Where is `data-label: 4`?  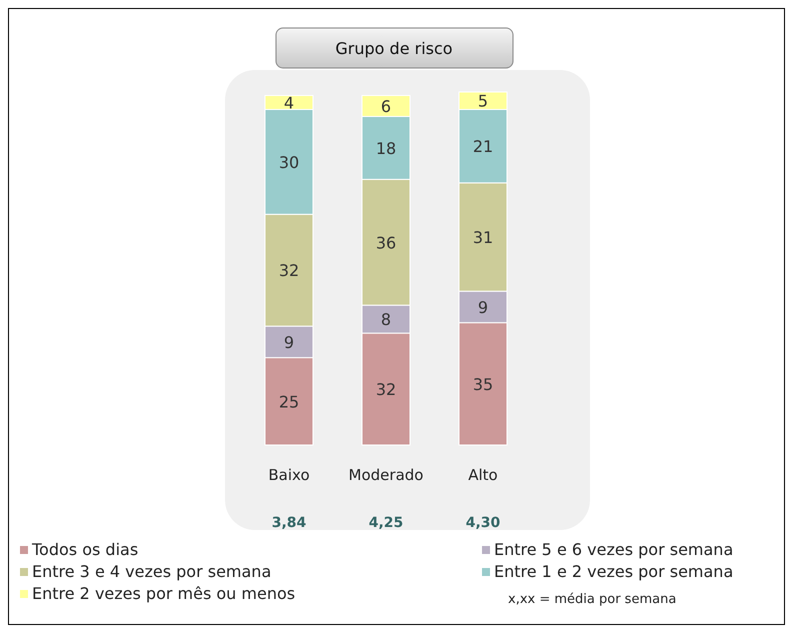 data-label: 4 is located at coordinates (289, 102).